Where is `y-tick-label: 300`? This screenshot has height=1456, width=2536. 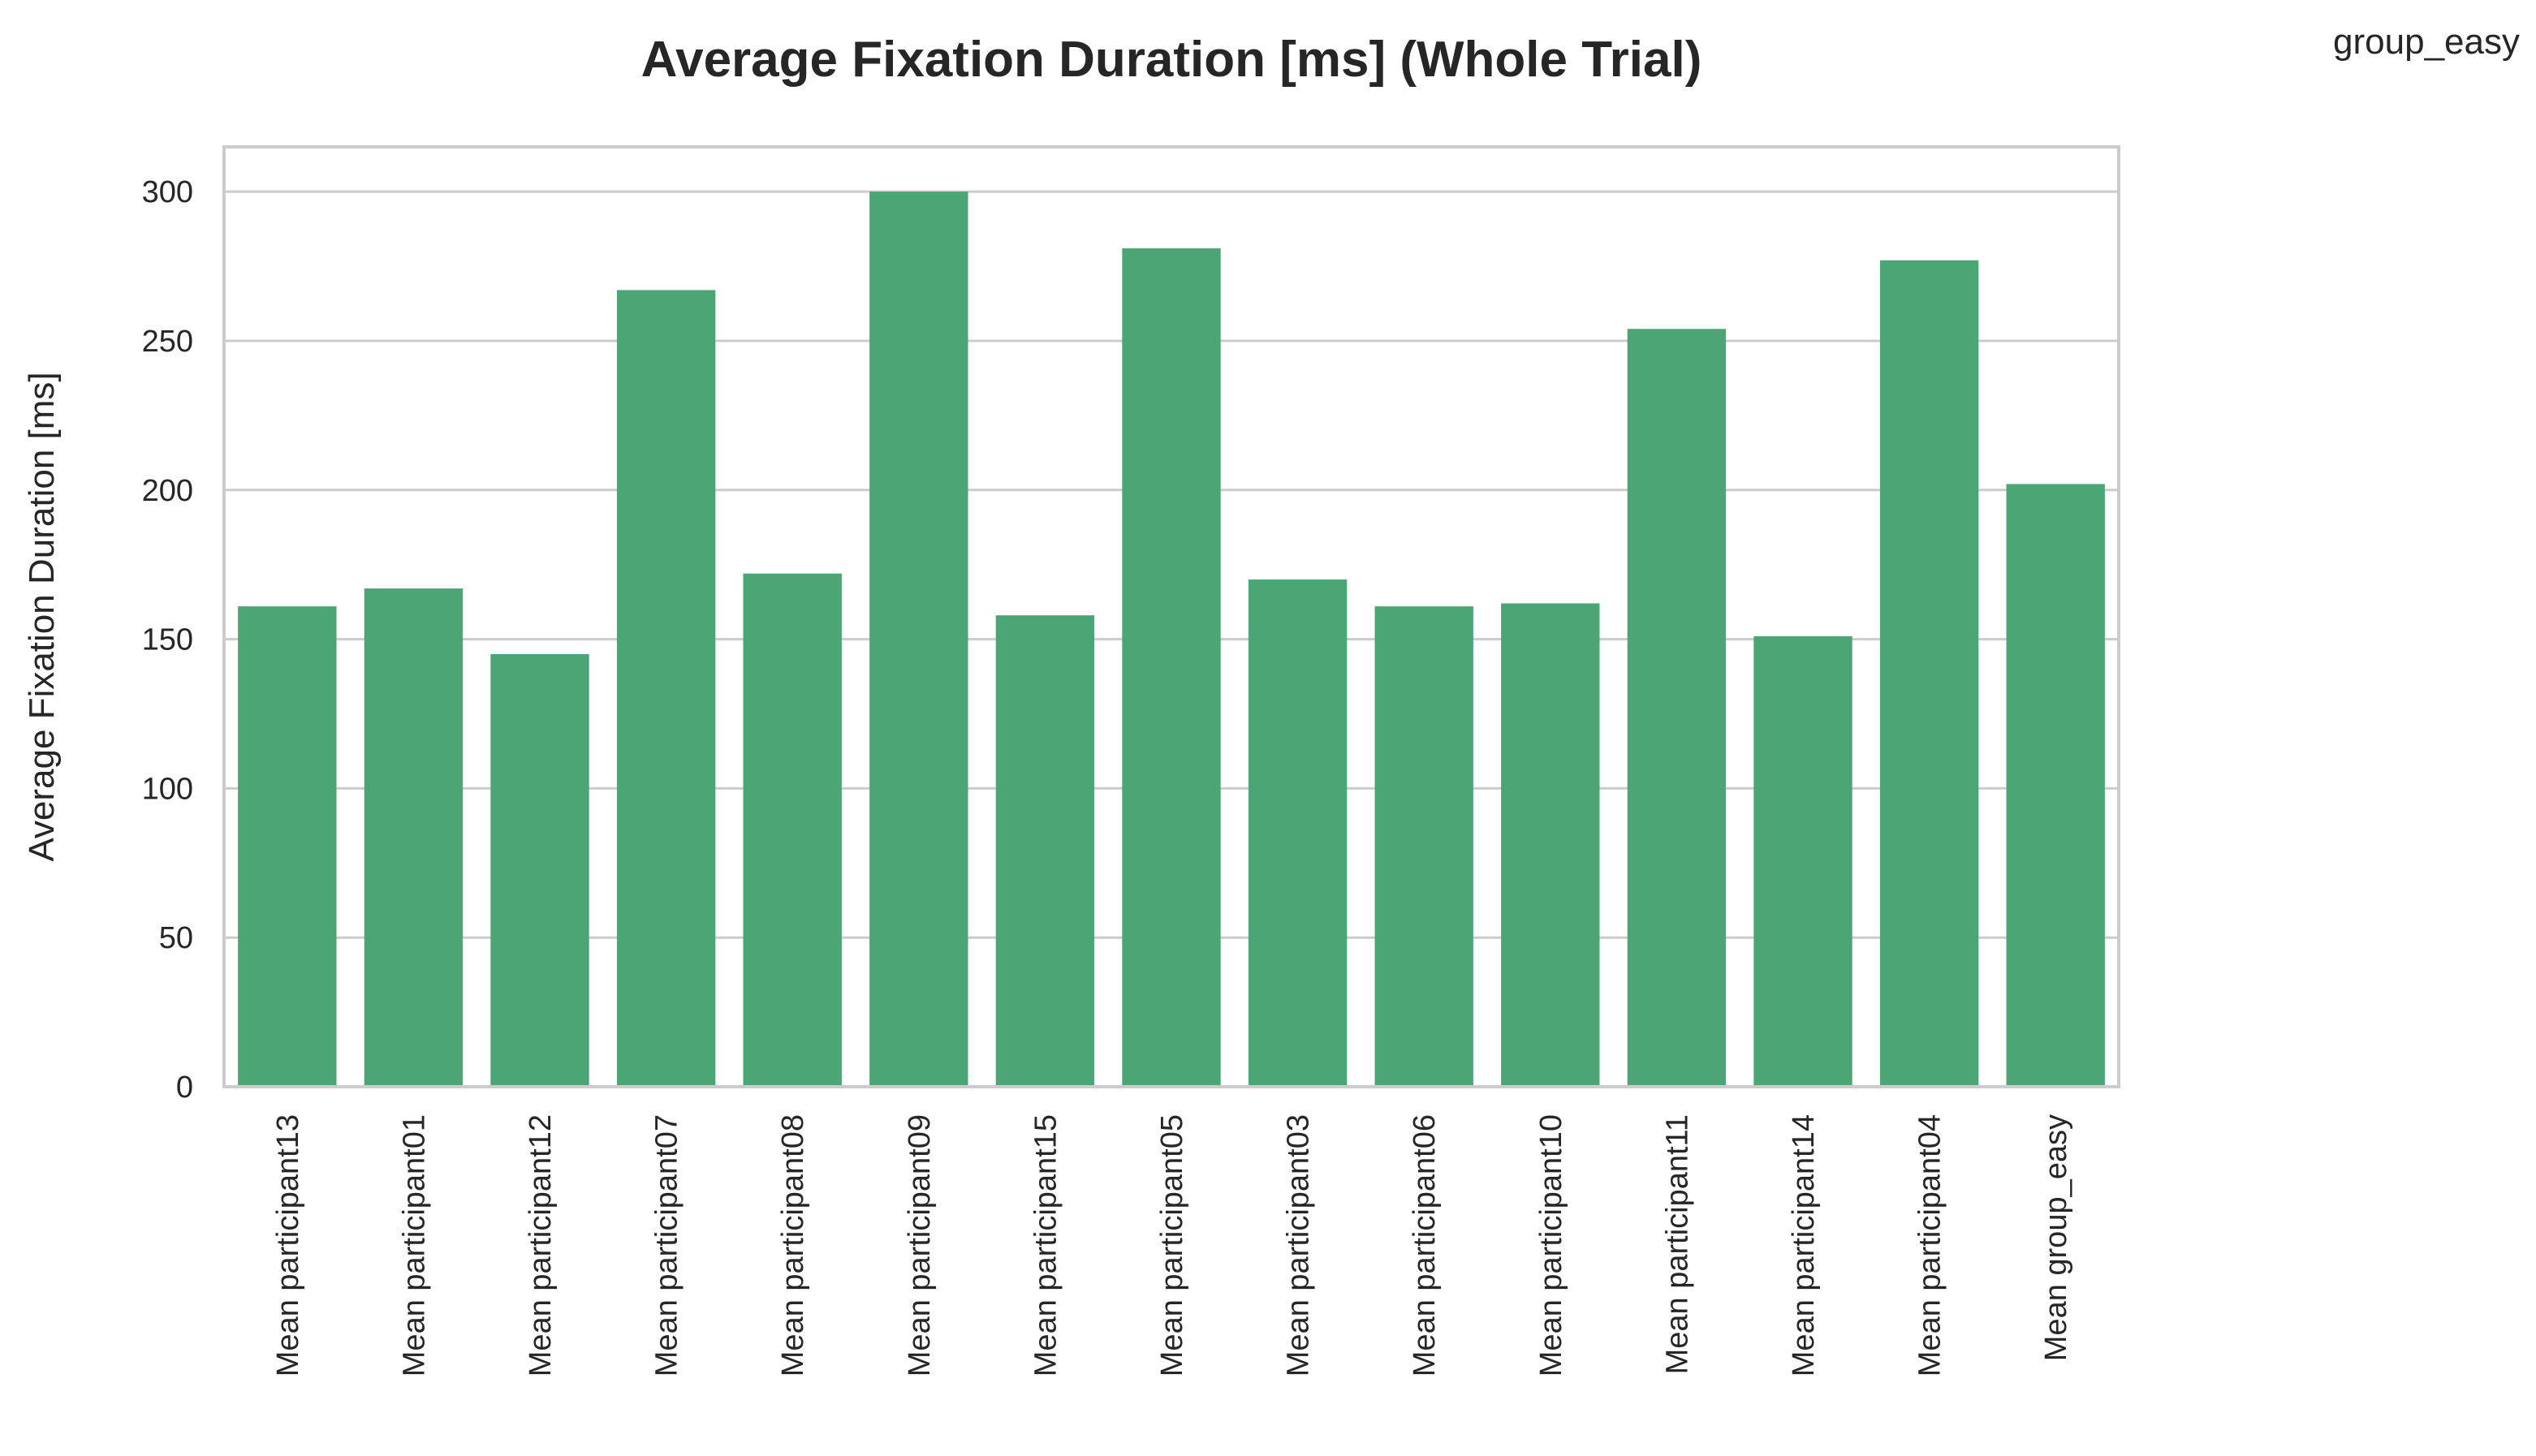 y-tick-label: 300 is located at coordinates (167, 192).